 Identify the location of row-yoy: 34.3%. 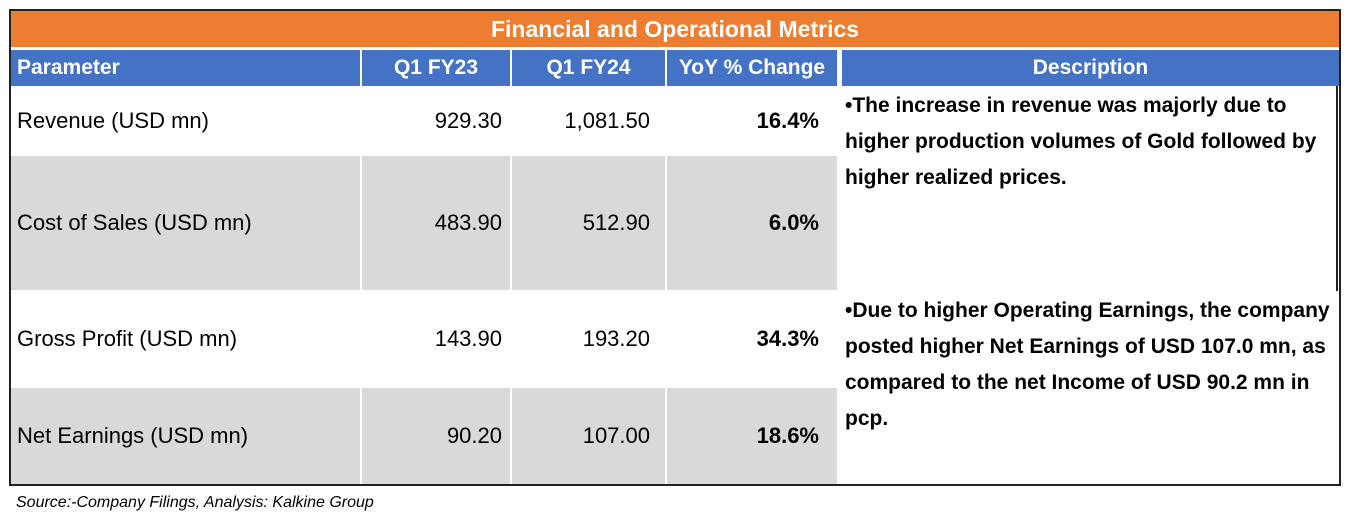
(787, 338).